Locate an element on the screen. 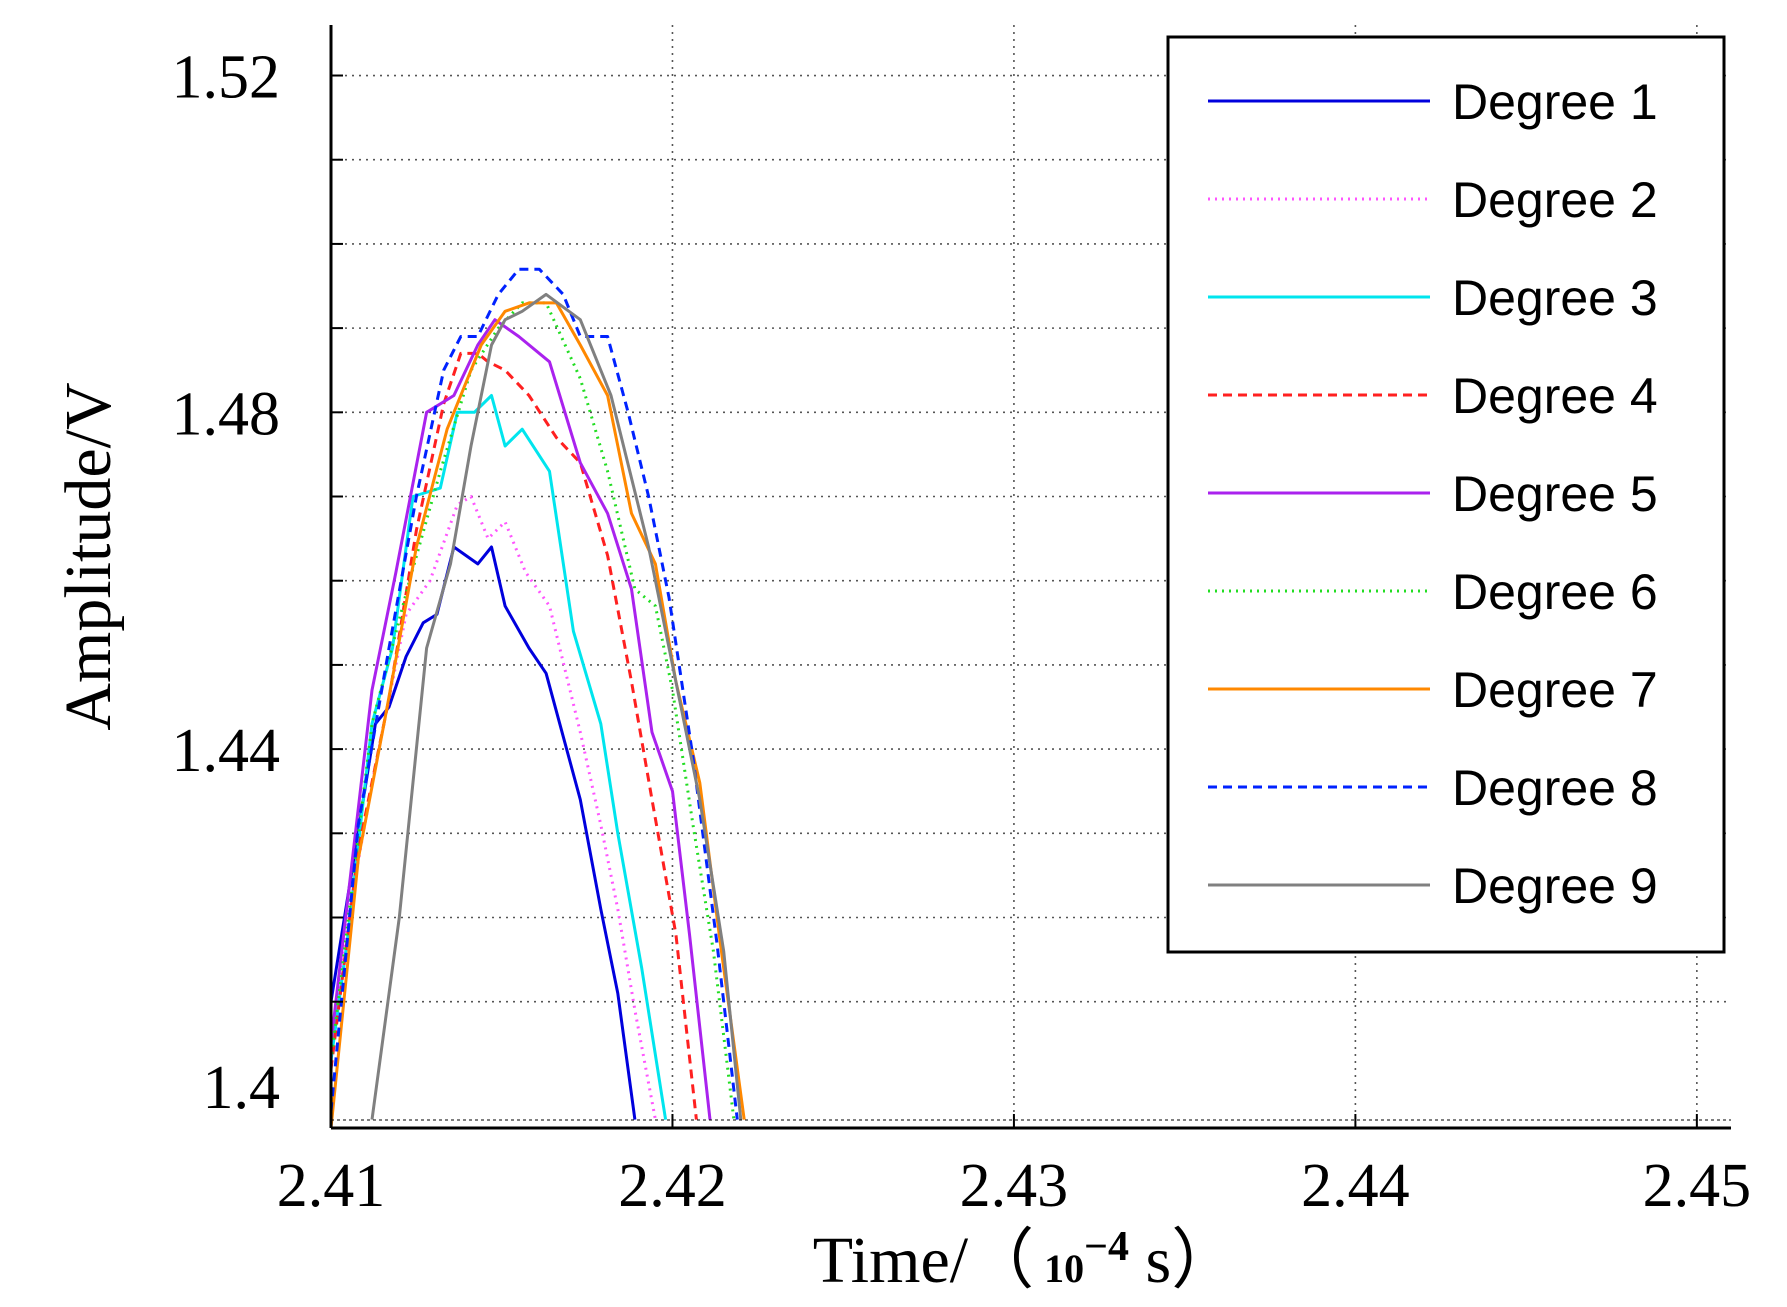 The image size is (1787, 1307). x-axis-label: Time/（ 10−4 s） is located at coordinates (1025, 1260).